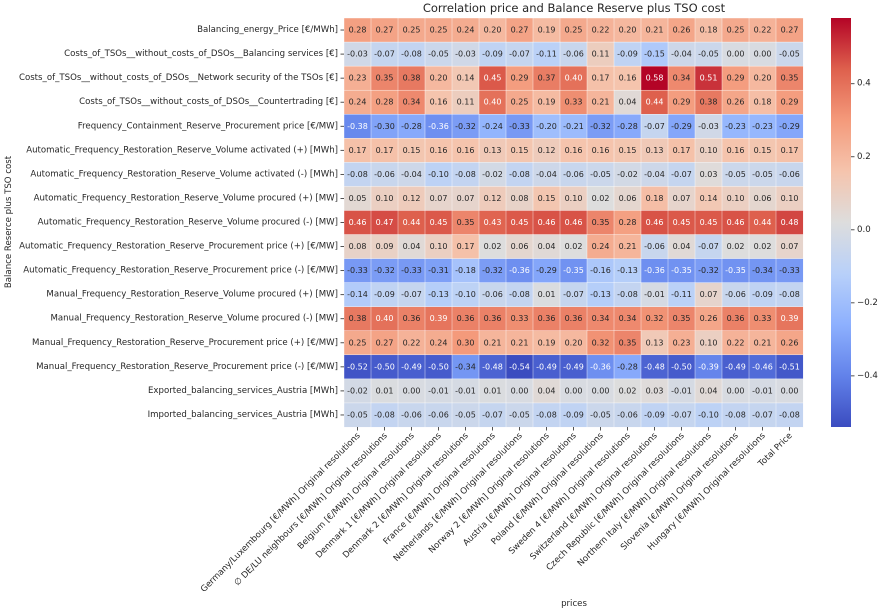  What do you see at coordinates (546, 270) in the screenshot?
I see `heatmap-cell-label: -0.29` at bounding box center [546, 270].